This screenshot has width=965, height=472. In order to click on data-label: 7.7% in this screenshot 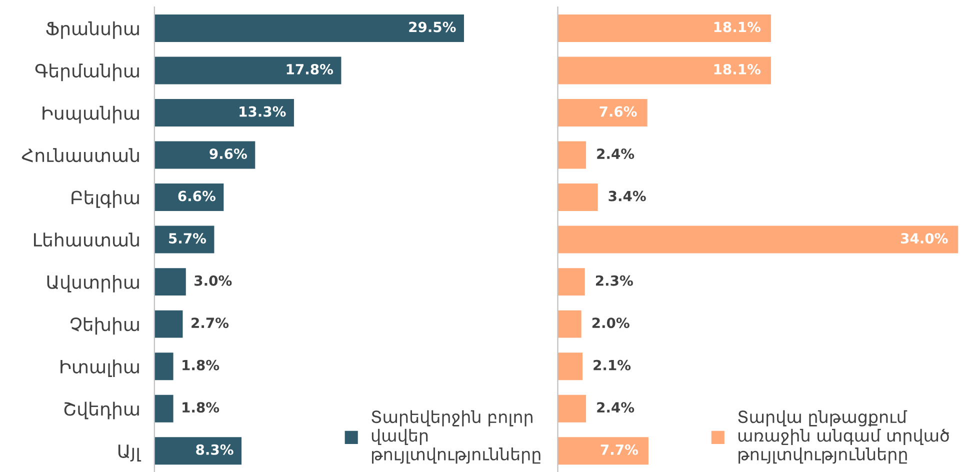, I will do `click(619, 449)`.